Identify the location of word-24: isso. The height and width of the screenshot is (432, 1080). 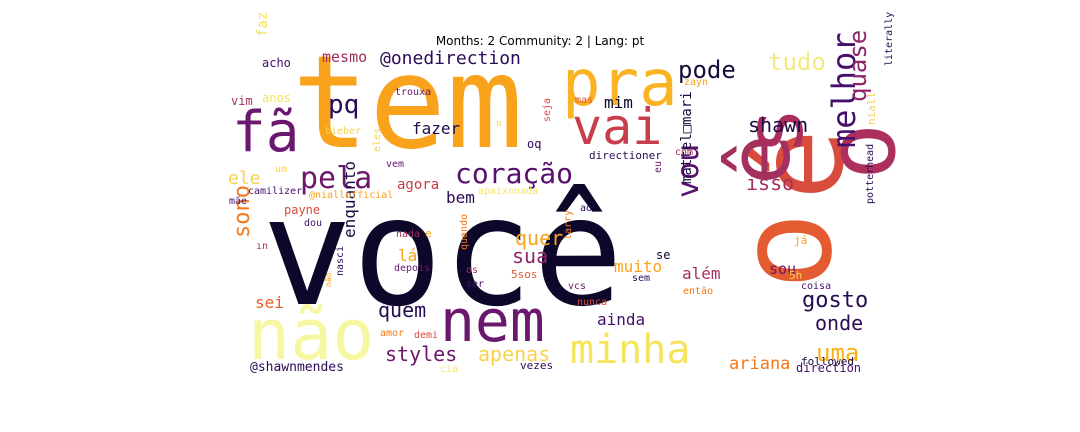
(770, 183).